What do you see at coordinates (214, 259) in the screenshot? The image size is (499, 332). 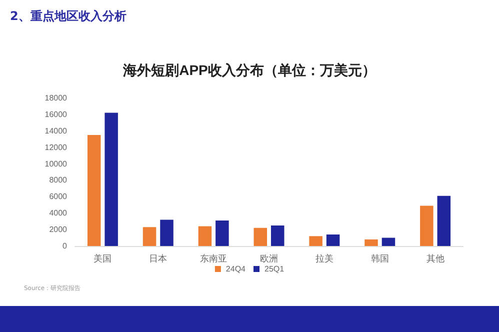 I see `x-tick-label: 东南亚` at bounding box center [214, 259].